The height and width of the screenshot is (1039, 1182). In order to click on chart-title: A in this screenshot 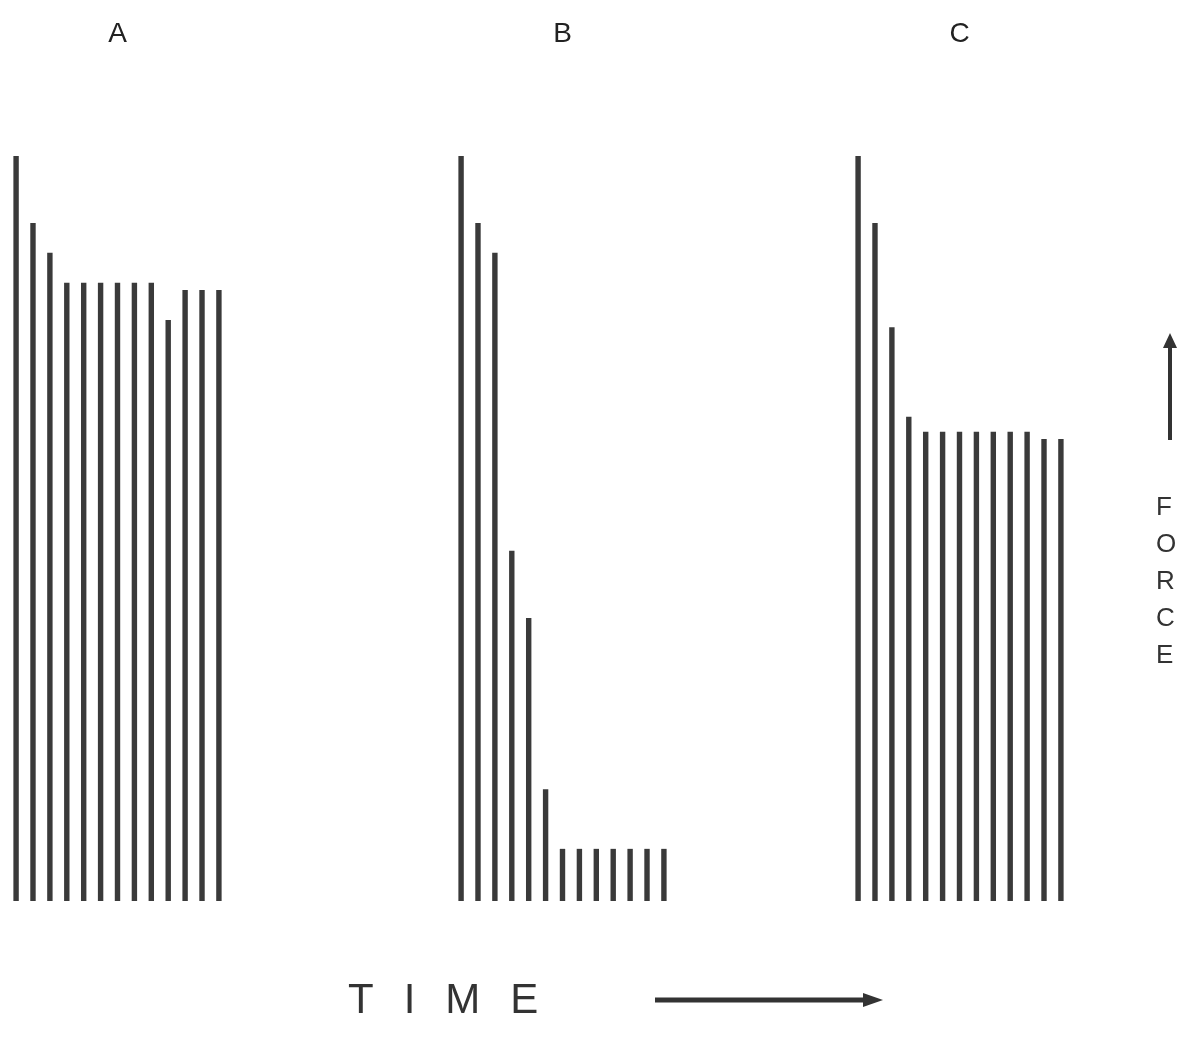, I will do `click(118, 32)`.